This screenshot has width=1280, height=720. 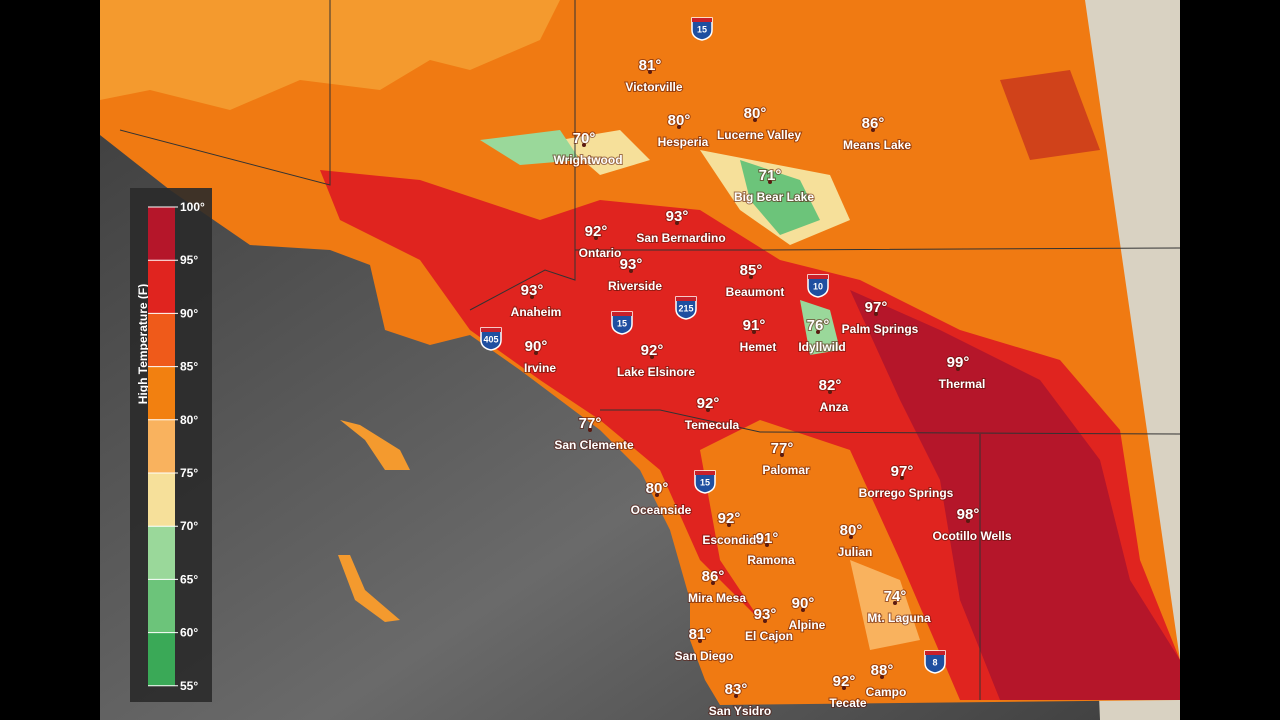 What do you see at coordinates (680, 238) in the screenshot?
I see `place-name: San Bernardino` at bounding box center [680, 238].